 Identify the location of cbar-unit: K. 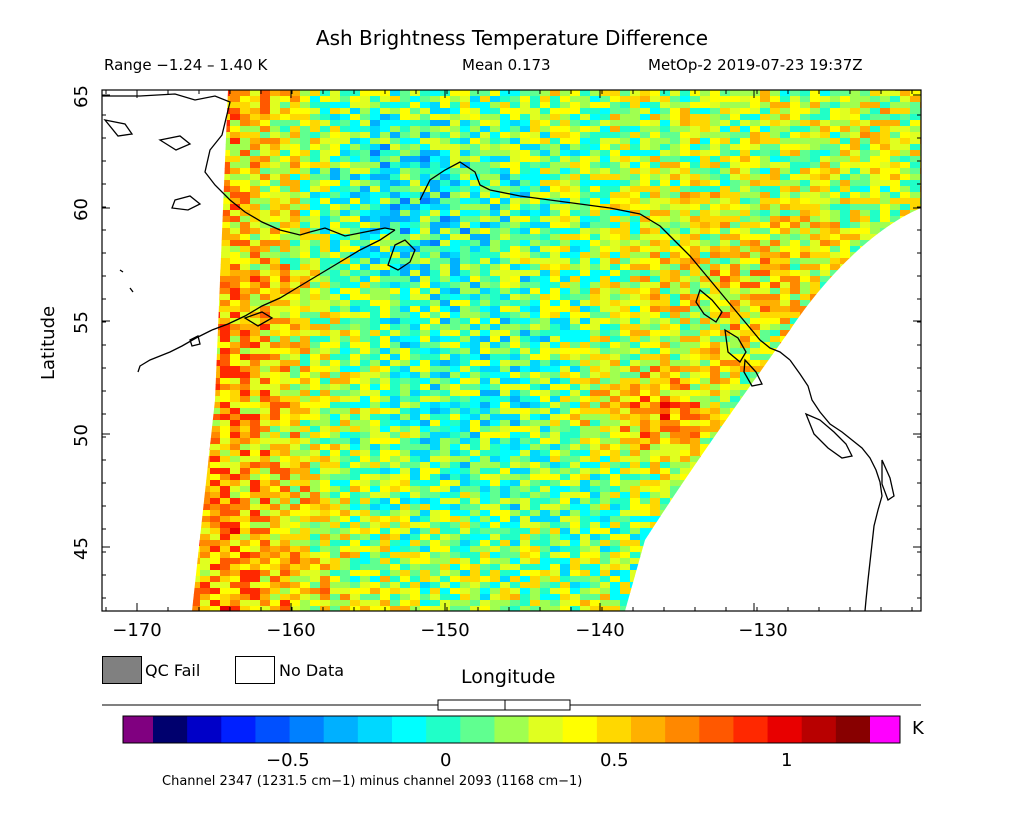
(918, 728).